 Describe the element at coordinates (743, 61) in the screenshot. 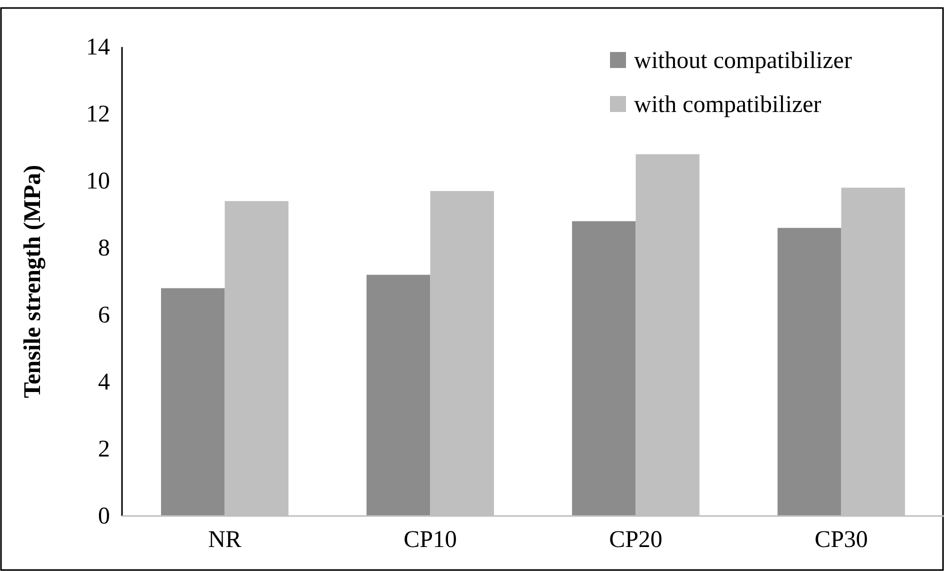

I see `legend-label: without compatibilizer` at that location.